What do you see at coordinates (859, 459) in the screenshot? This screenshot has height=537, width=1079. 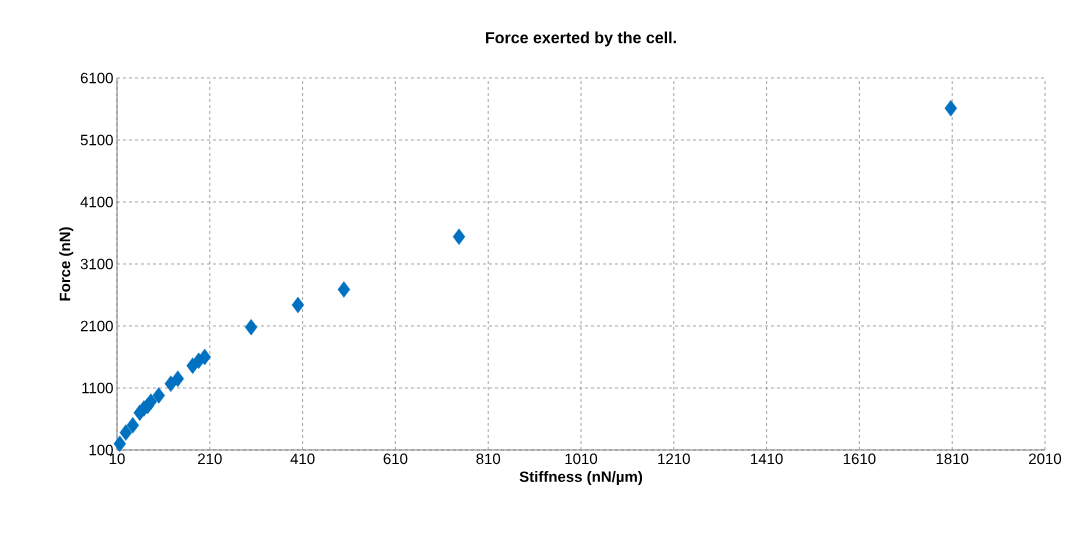 I see `x-tick-label: 1610` at bounding box center [859, 459].